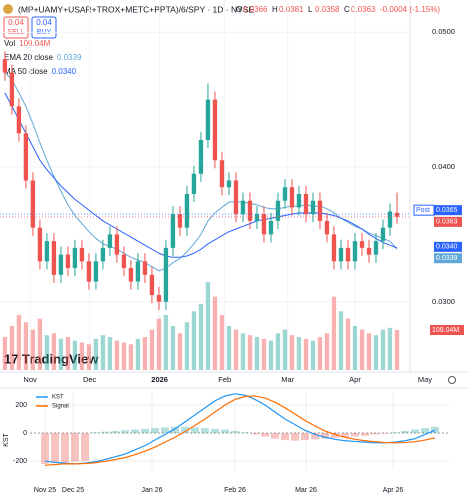 Image resolution: width=469 pixels, height=500 pixels. I want to click on volume-label: 109.04M, so click(445, 330).